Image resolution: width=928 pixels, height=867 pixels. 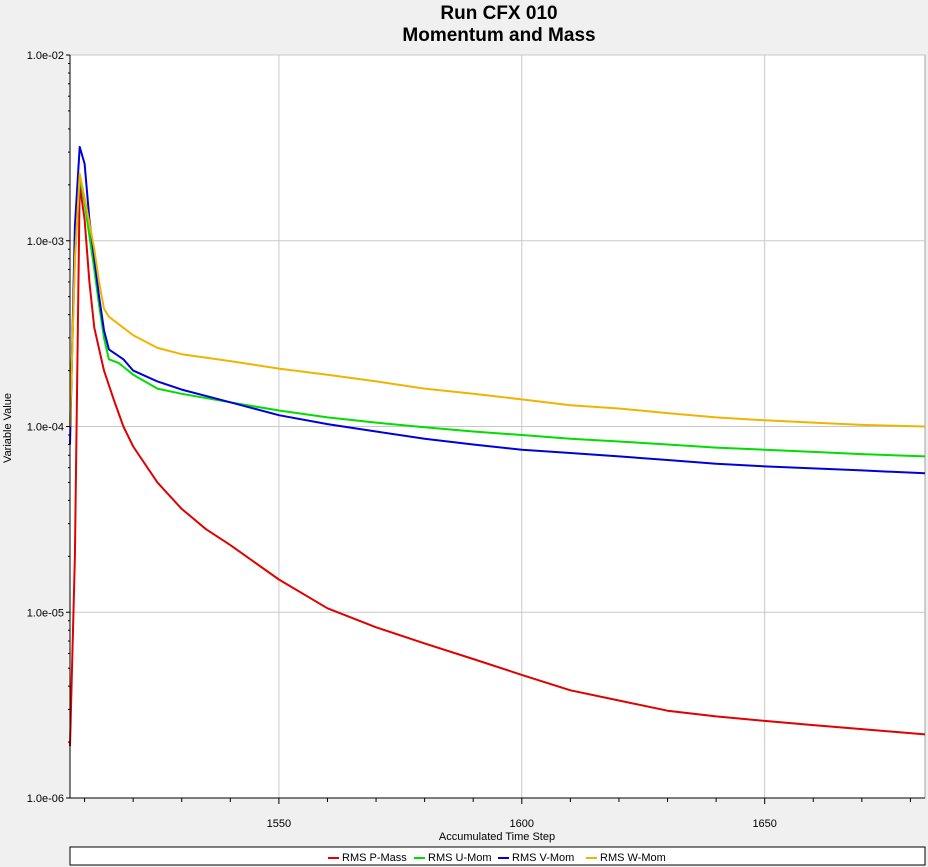 I want to click on legend-box, so click(x=497, y=856).